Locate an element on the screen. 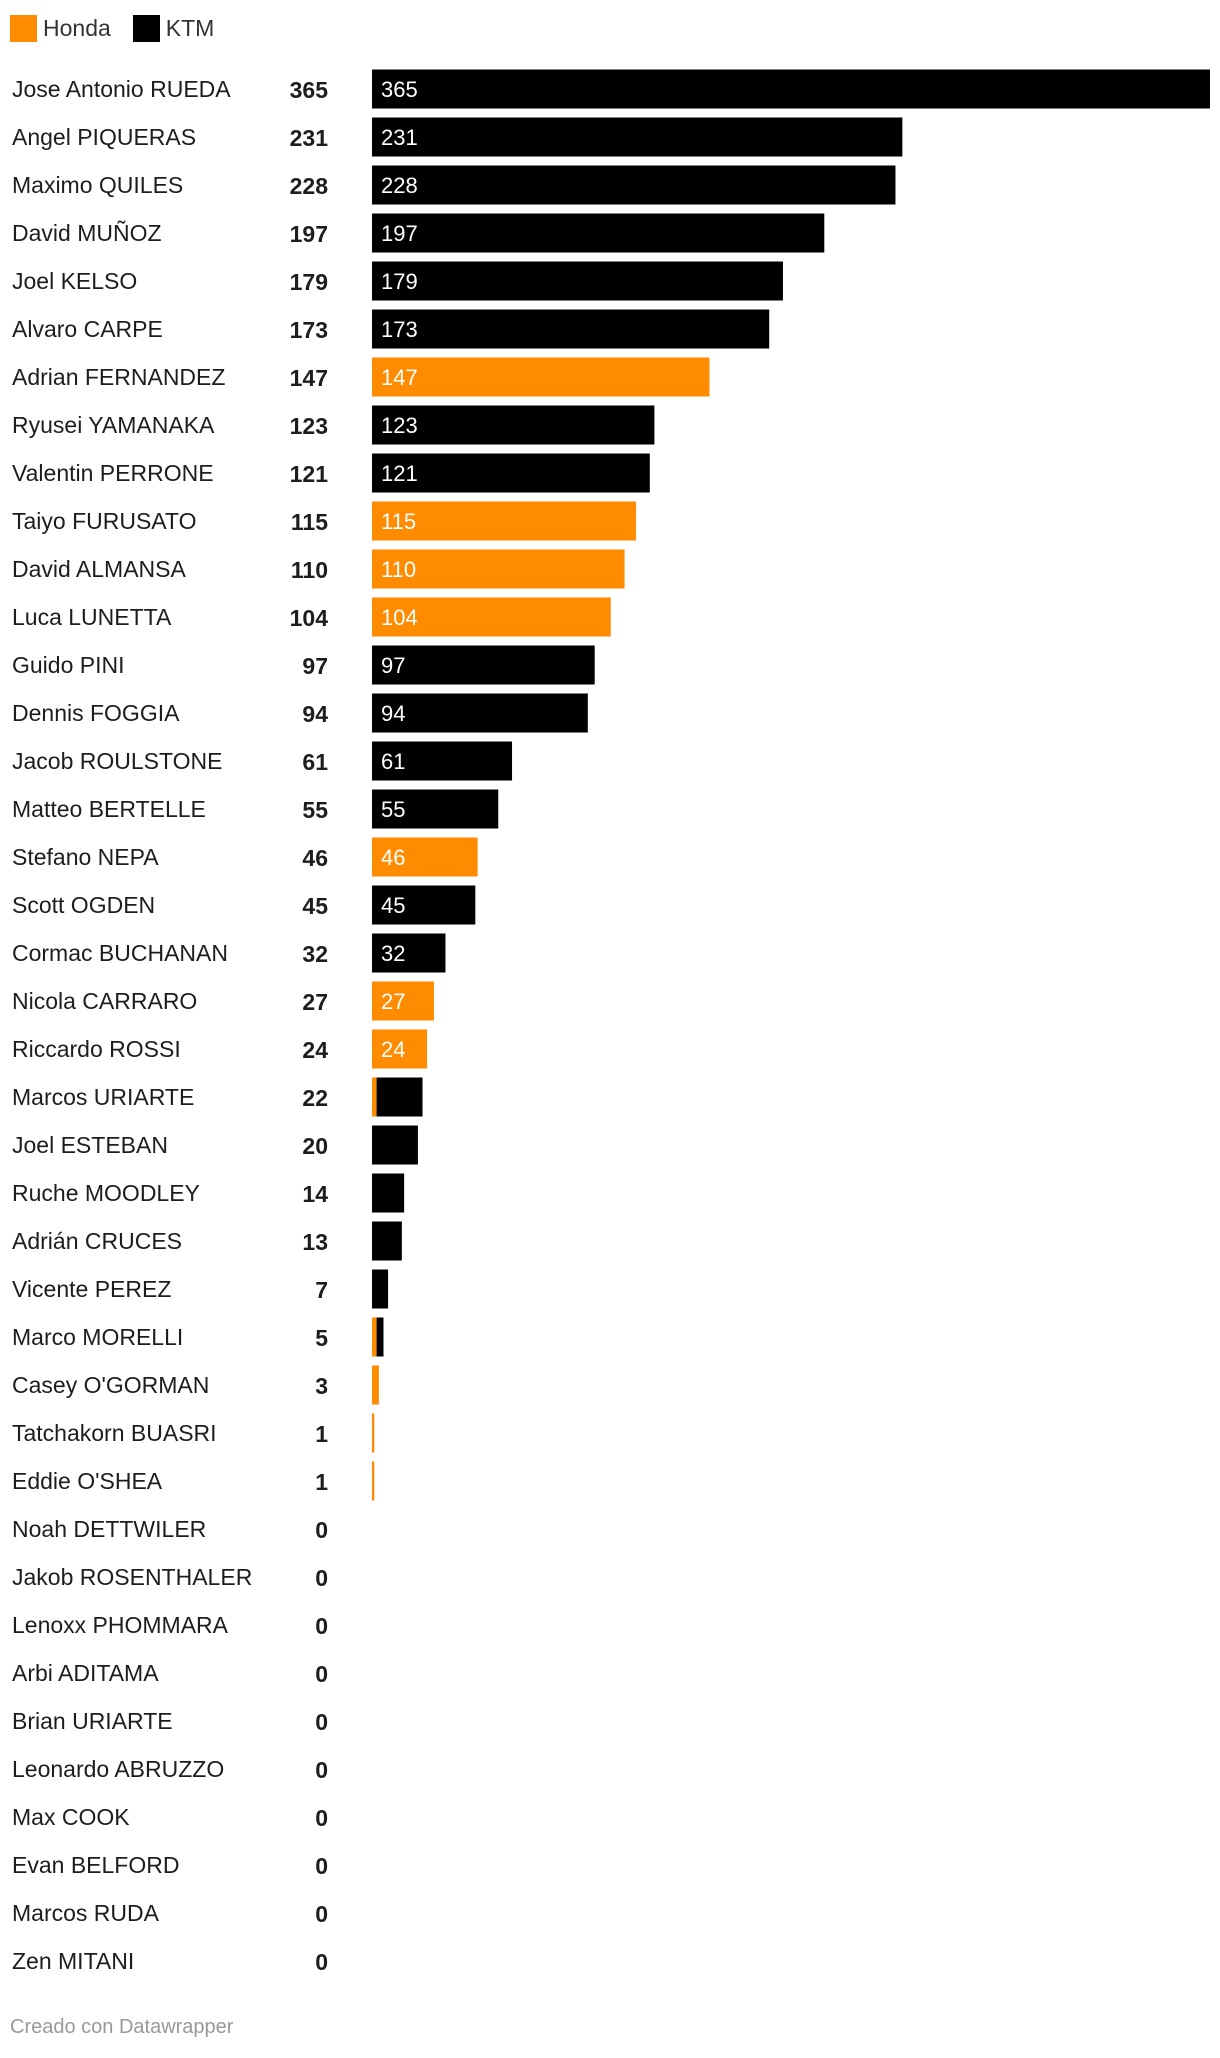  category-label-25: Vicente PEREZ is located at coordinates (91, 1289).